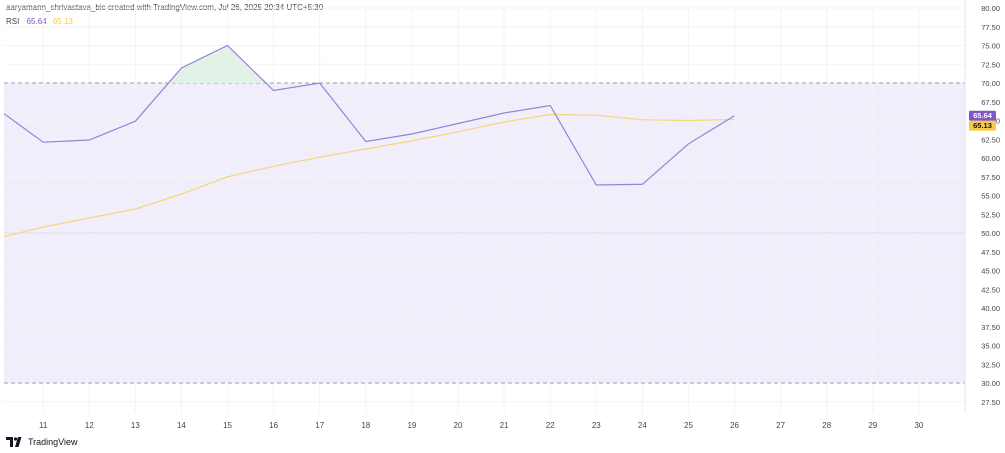 The width and height of the screenshot is (1005, 453). What do you see at coordinates (990, 64) in the screenshot?
I see `y-tick-label: 72.50` at bounding box center [990, 64].